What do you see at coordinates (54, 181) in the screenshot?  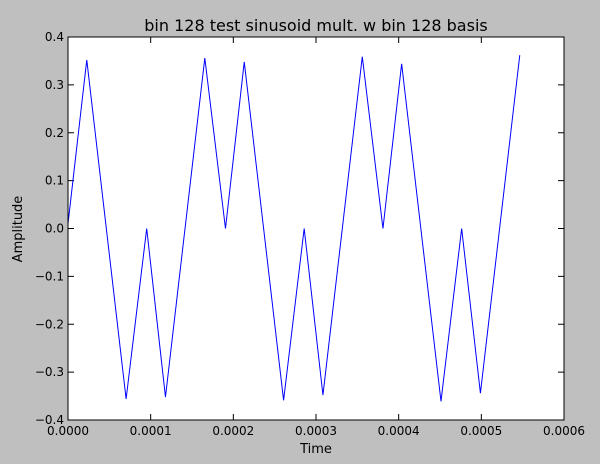 I see `y-tick-label: 0.1` at bounding box center [54, 181].